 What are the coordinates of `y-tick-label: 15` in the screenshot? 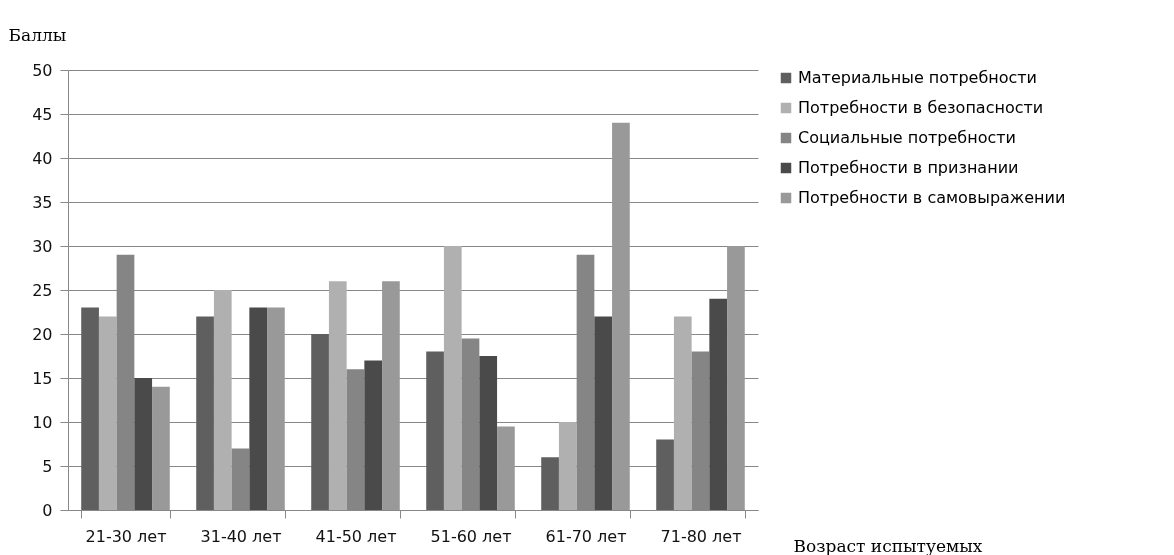 It's located at (42, 378).